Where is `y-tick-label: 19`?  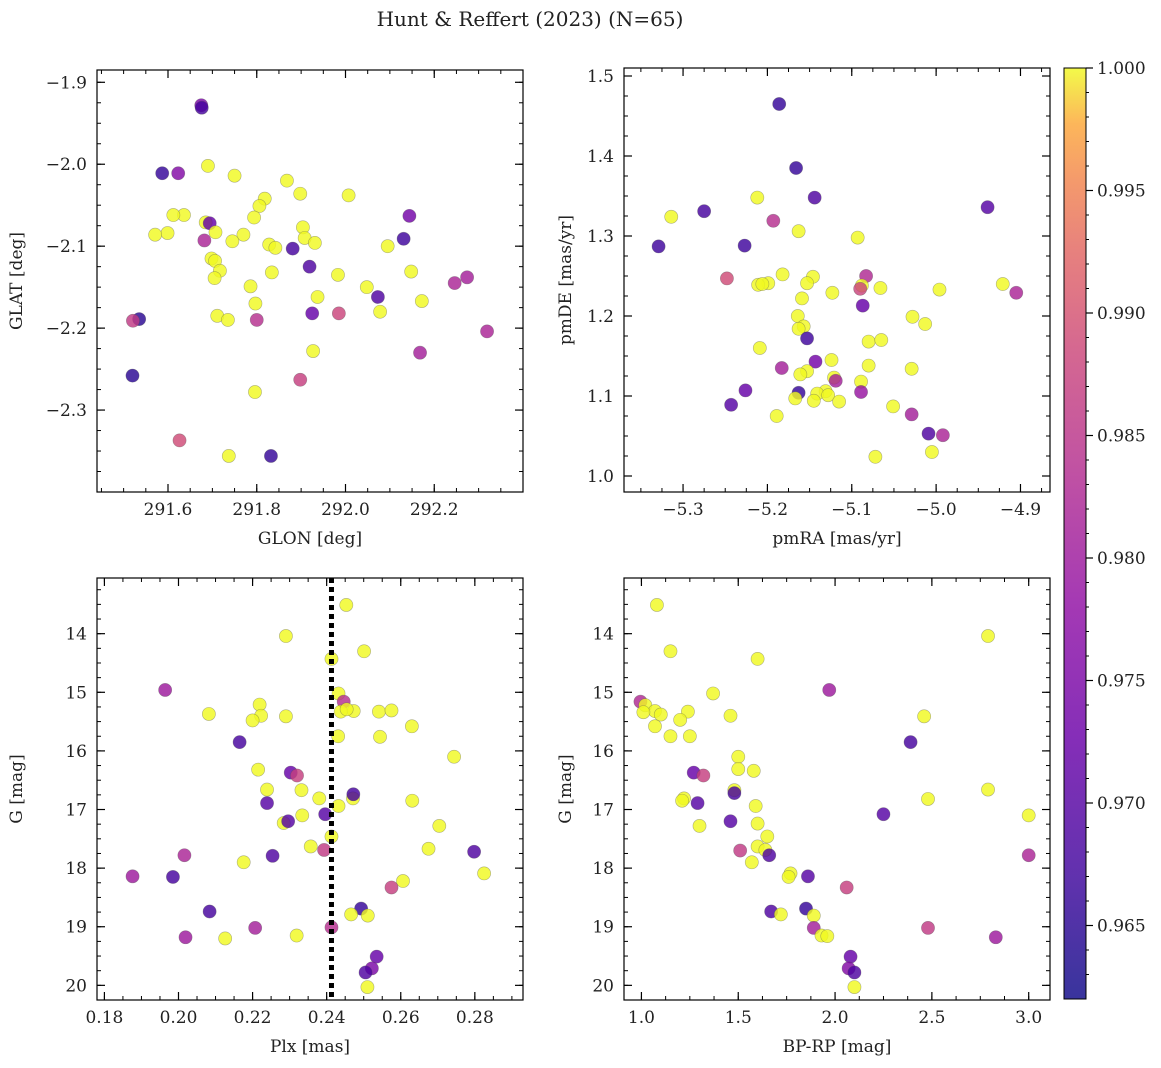 y-tick-label: 19 is located at coordinates (76, 928).